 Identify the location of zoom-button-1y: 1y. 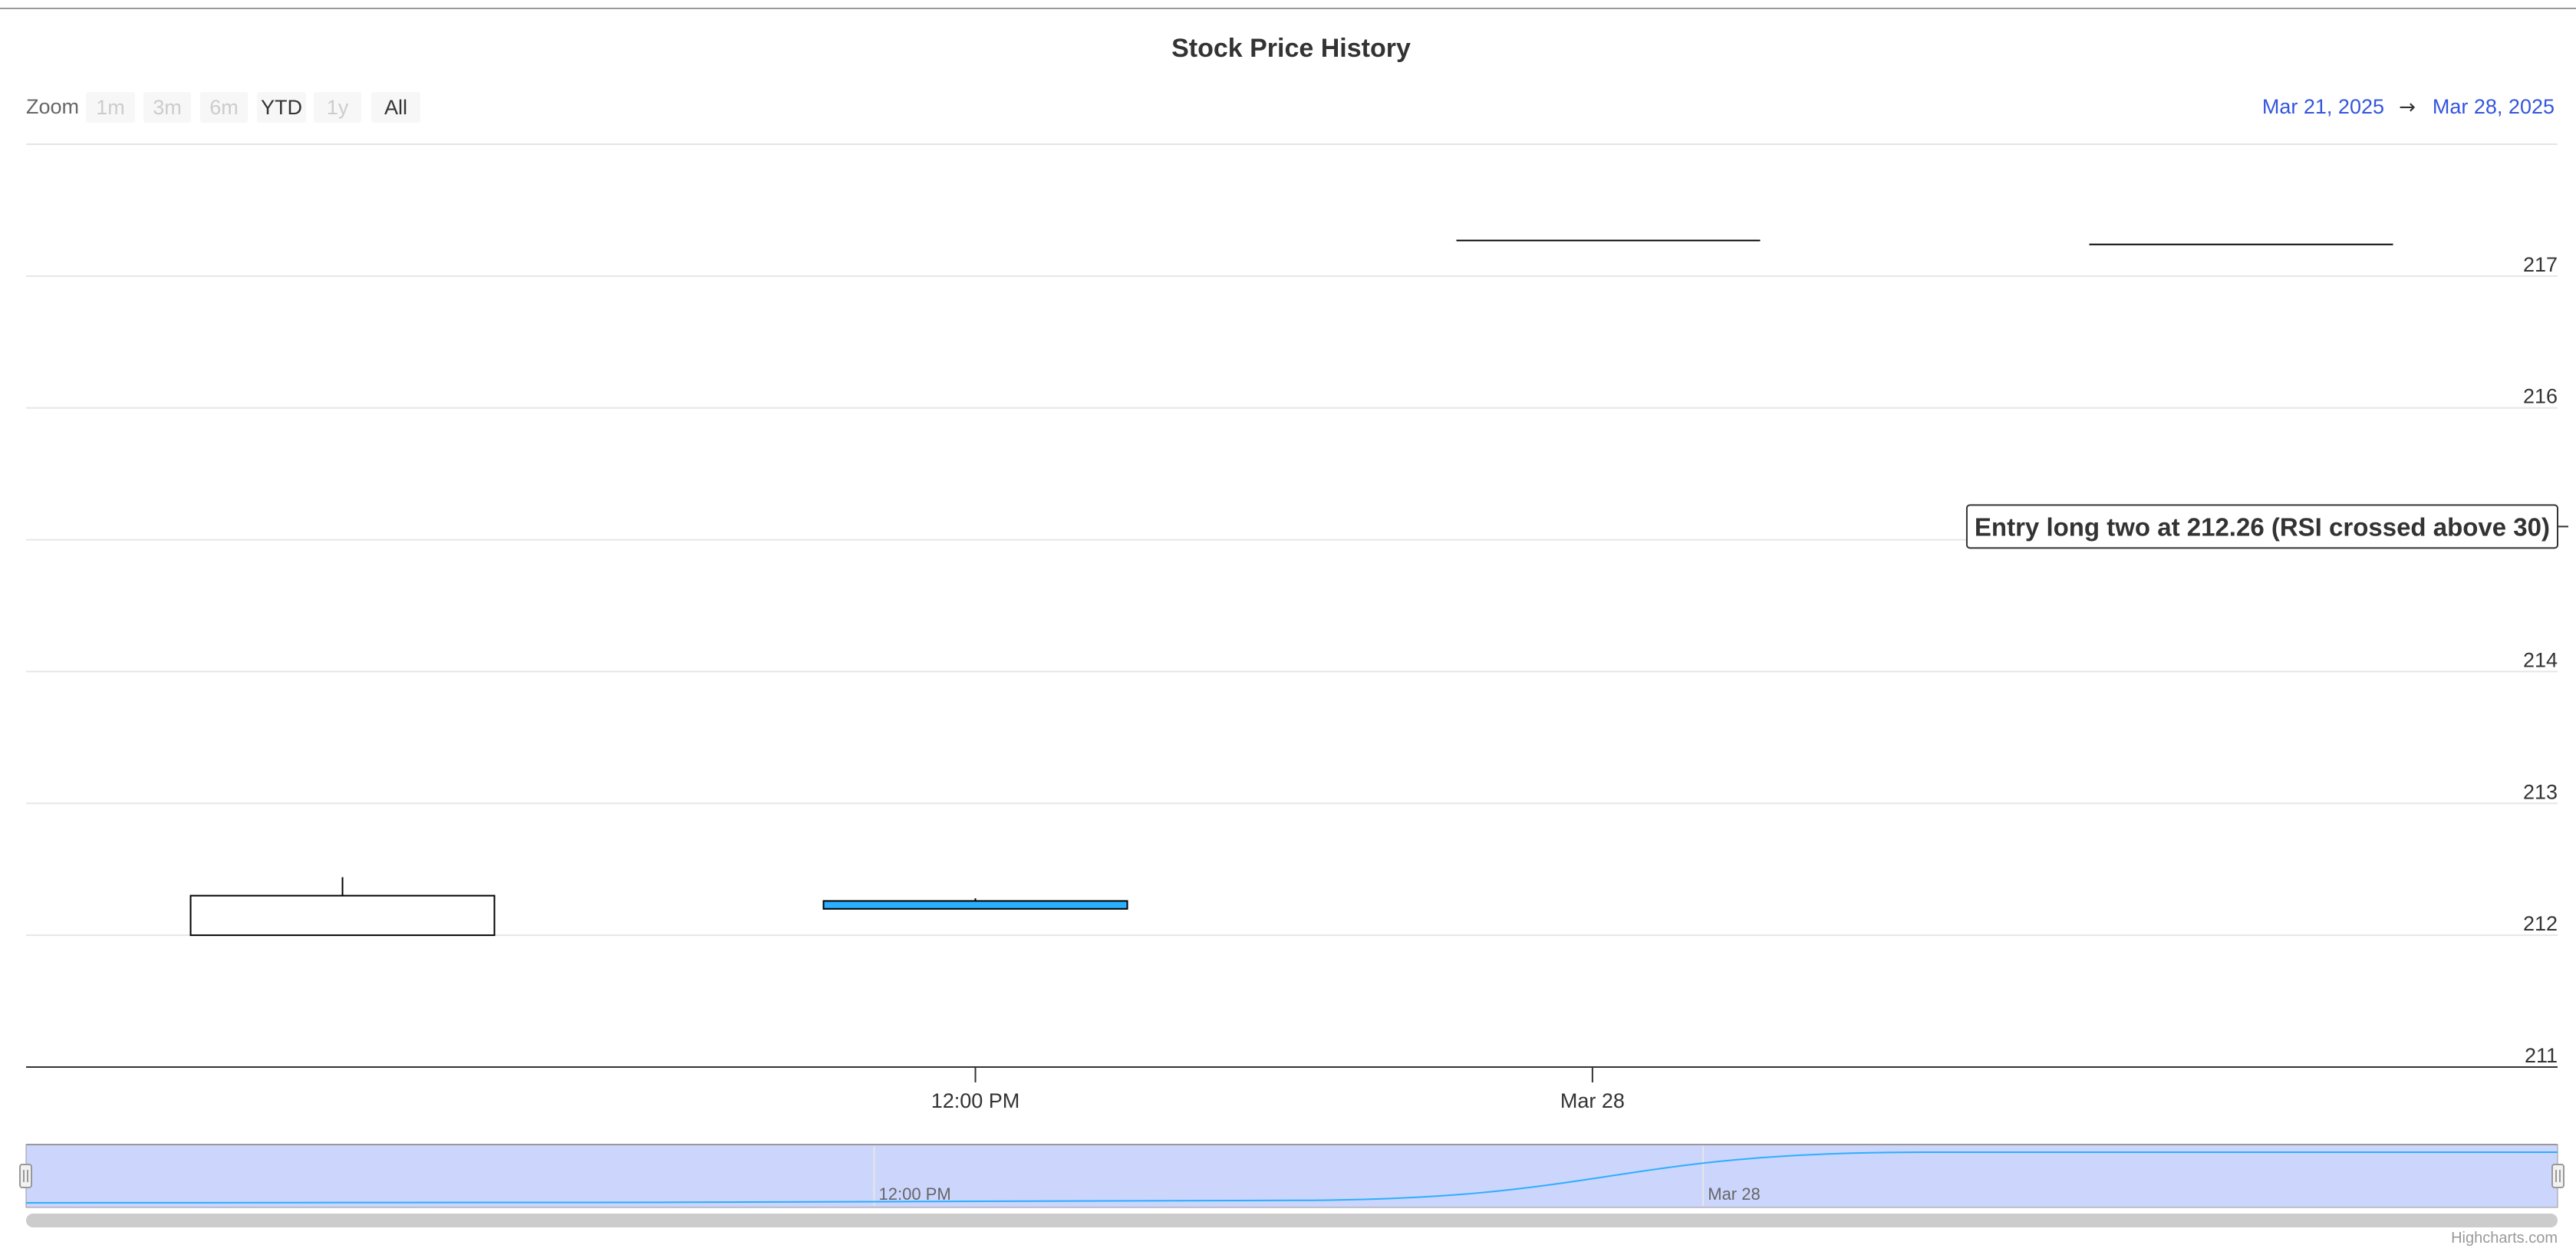
(337, 108).